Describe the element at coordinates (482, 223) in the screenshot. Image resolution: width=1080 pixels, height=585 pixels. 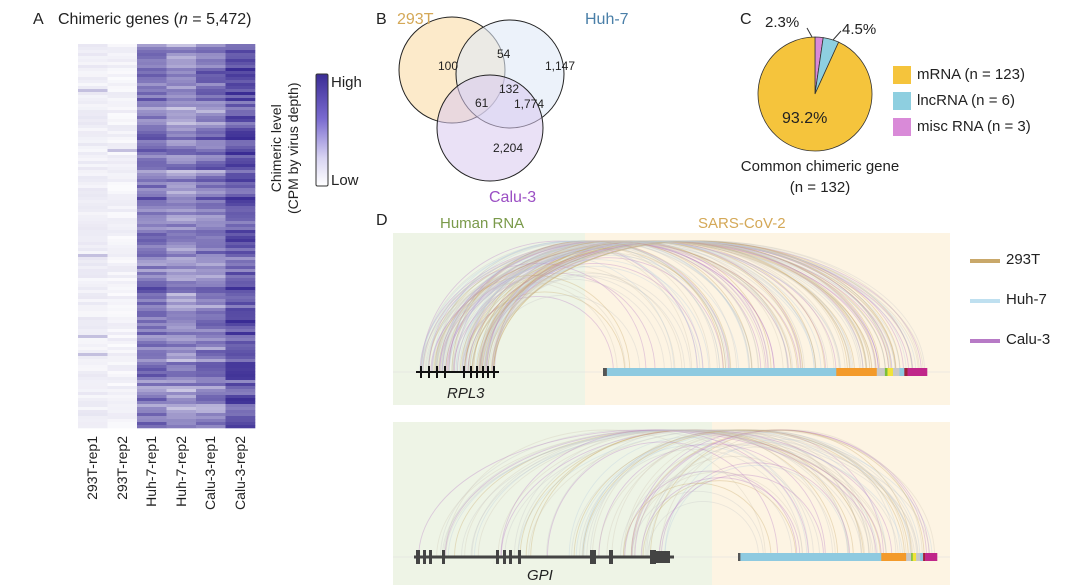
I see `region-label-human: Human RNA` at that location.